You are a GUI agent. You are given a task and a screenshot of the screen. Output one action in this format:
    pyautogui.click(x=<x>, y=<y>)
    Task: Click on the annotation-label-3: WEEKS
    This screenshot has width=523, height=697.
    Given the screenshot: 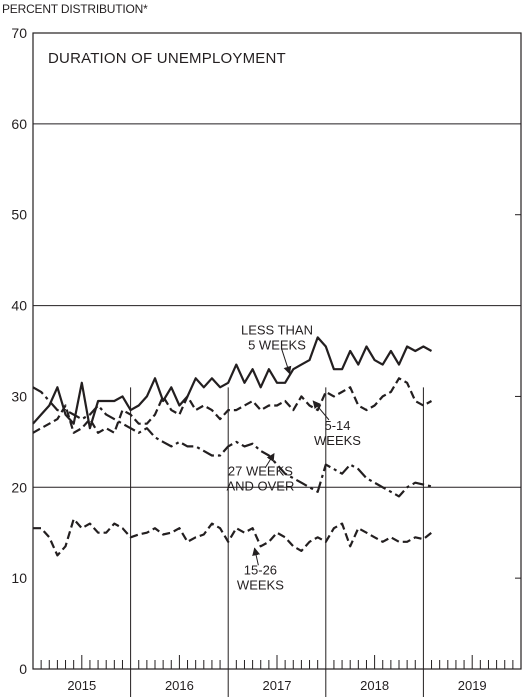 What is the action you would take?
    pyautogui.click(x=260, y=585)
    